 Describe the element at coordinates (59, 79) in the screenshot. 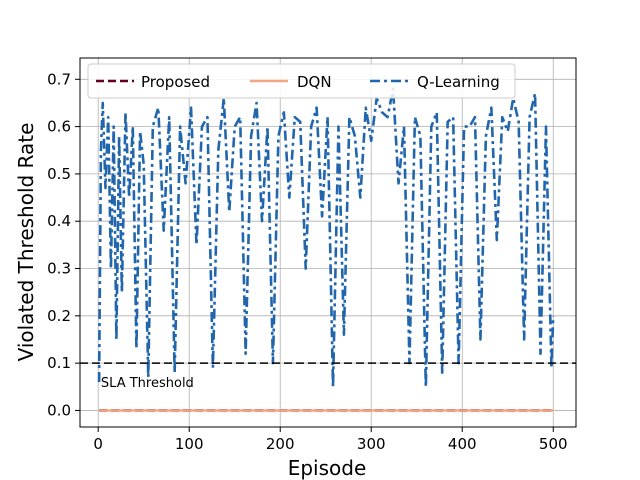

I see `y-tick-label: 0.7` at that location.